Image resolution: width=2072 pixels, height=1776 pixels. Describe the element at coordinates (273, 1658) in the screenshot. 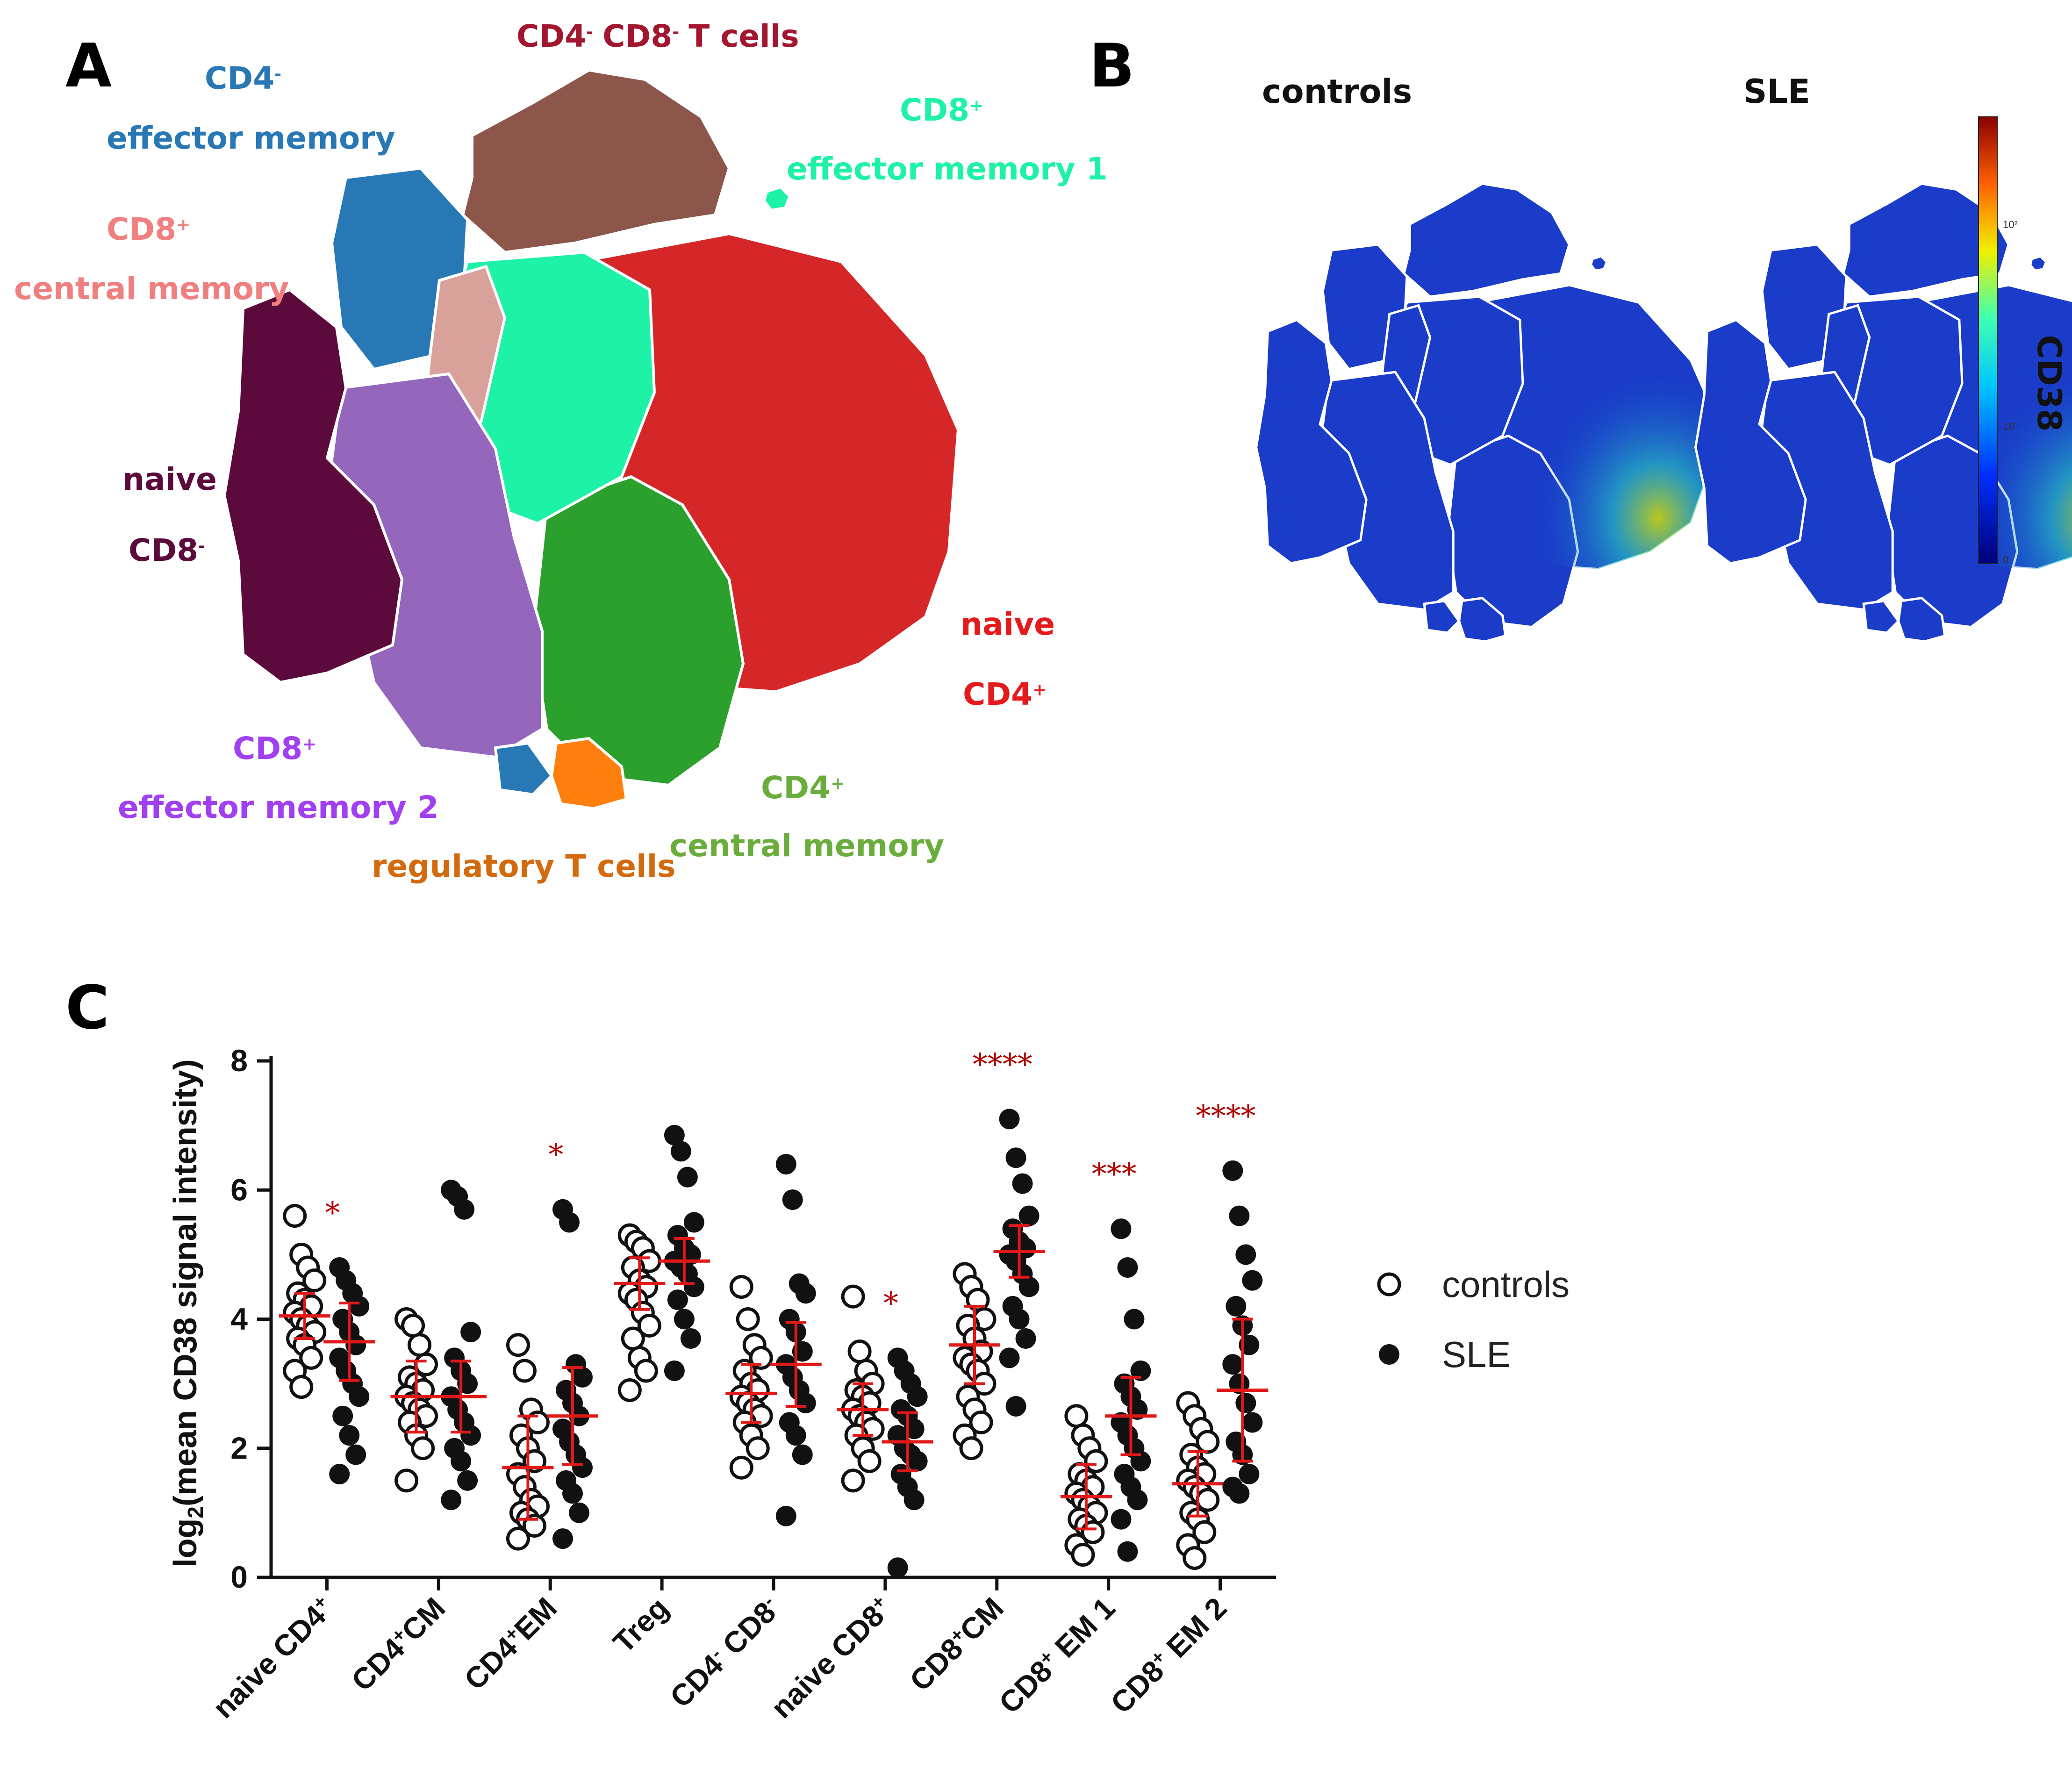

I see `x-tick-label: naive CD4+` at that location.